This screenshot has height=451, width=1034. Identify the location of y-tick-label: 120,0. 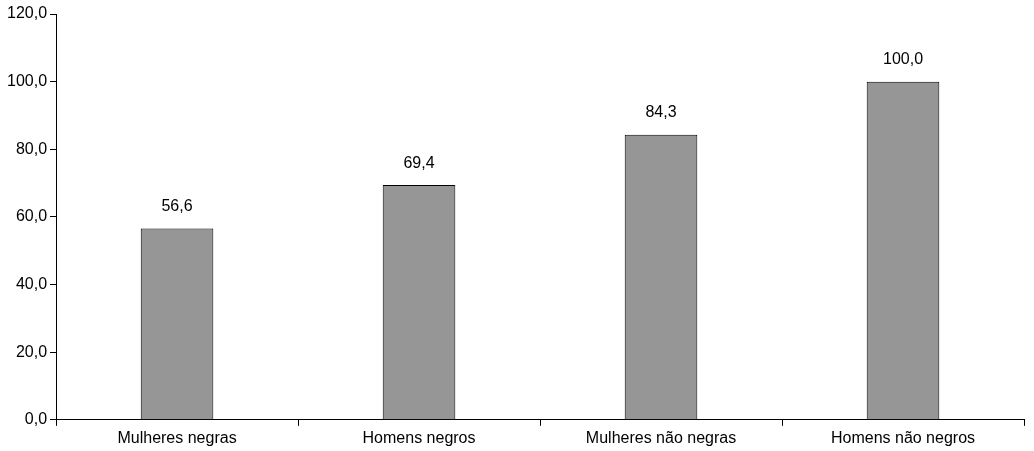
(27, 13).